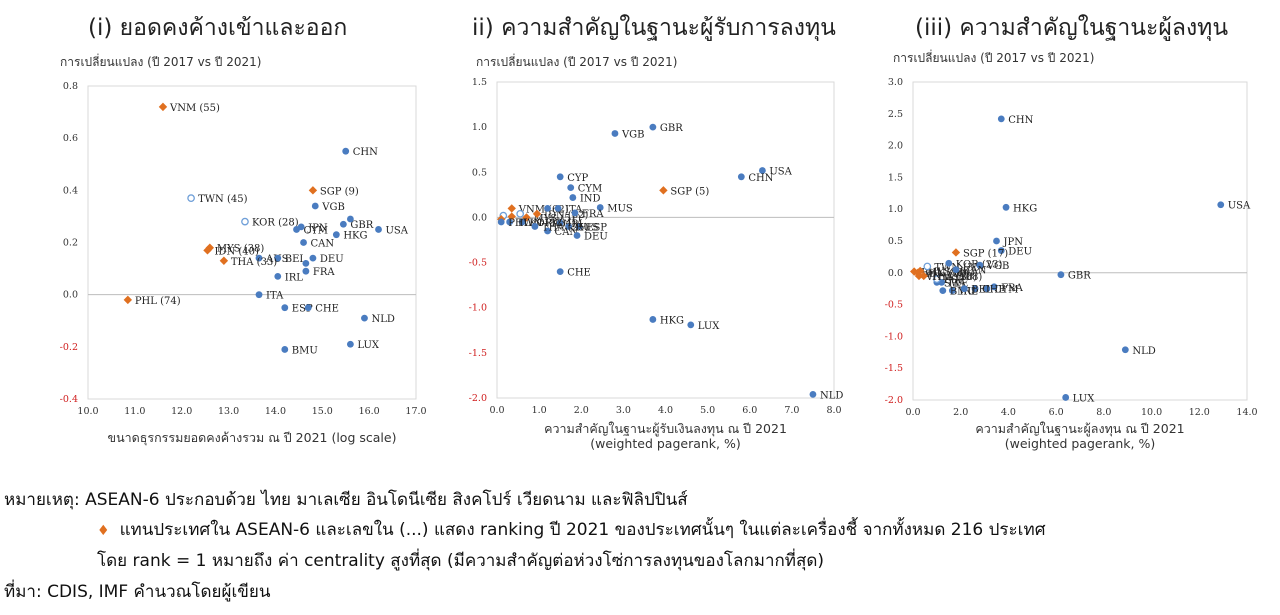  What do you see at coordinates (240, 249) in the screenshot?
I see `point-label: MYS (38)` at bounding box center [240, 249].